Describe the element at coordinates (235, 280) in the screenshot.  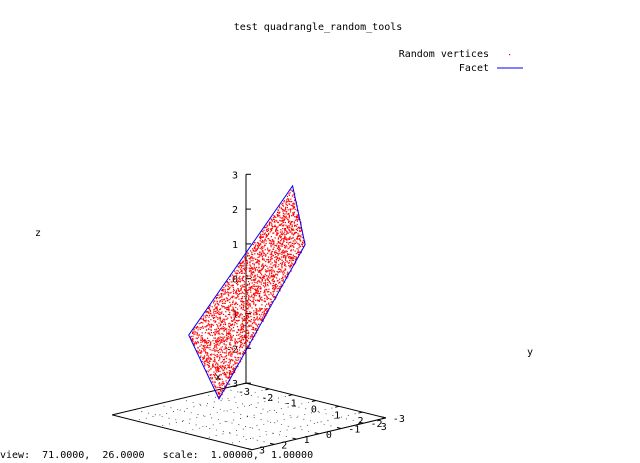
I see `z-tick-label: 0` at that location.